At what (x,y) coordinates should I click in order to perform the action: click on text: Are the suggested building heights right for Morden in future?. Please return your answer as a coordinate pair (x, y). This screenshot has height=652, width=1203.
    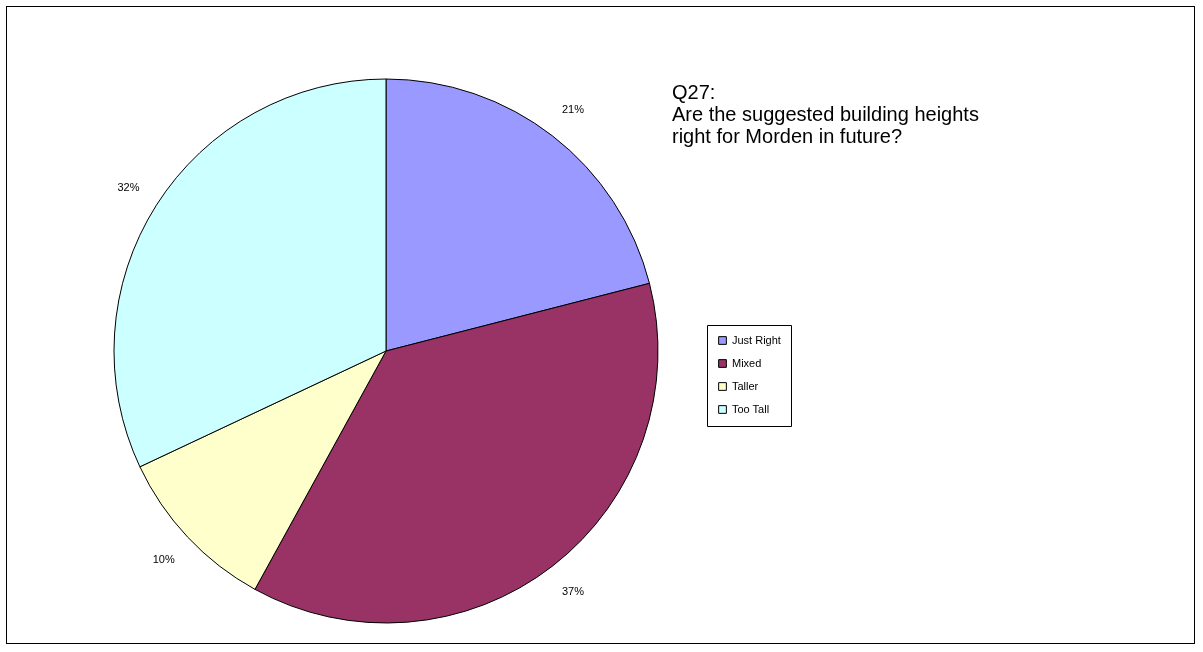
    Looking at the image, I should click on (825, 125).